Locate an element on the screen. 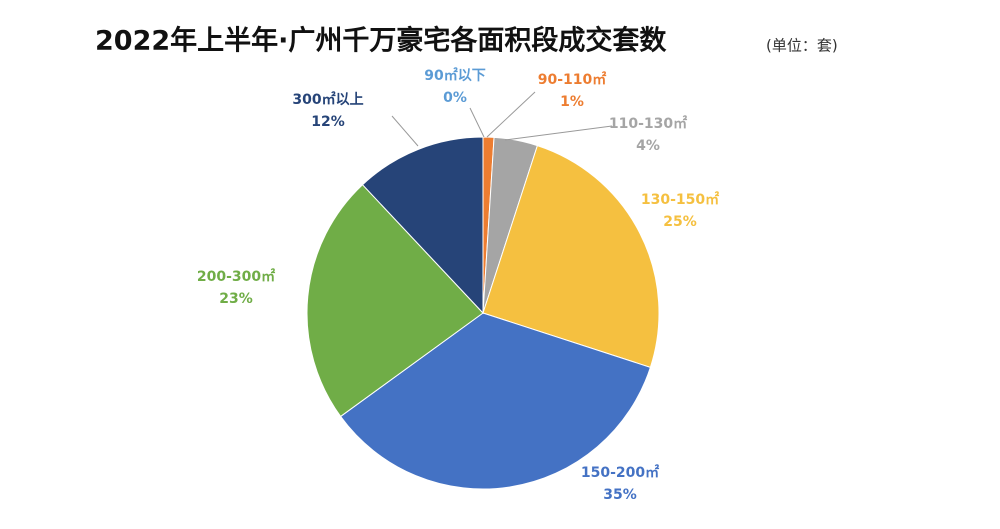 This screenshot has height=529, width=1000. value-label: 0% is located at coordinates (455, 98).